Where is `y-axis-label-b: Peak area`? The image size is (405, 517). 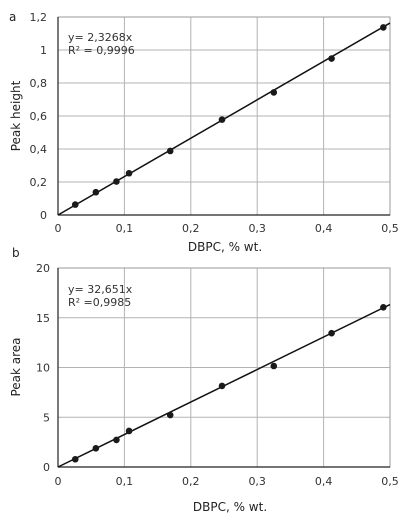 y-axis-label-b: Peak area is located at coordinates (16, 366).